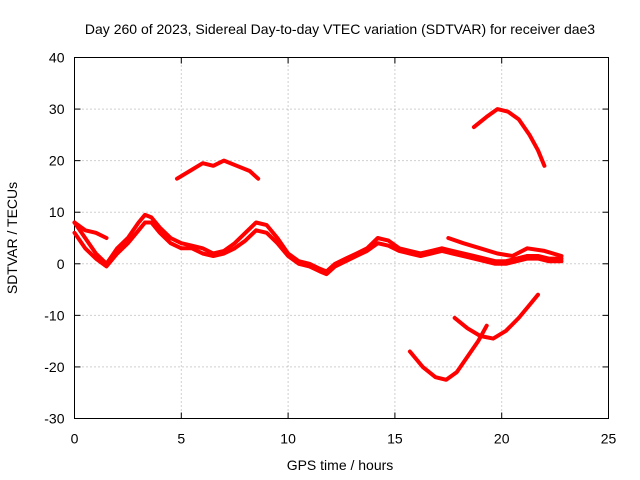 Image resolution: width=640 pixels, height=480 pixels. I want to click on y-tick-label: -20, so click(54, 367).